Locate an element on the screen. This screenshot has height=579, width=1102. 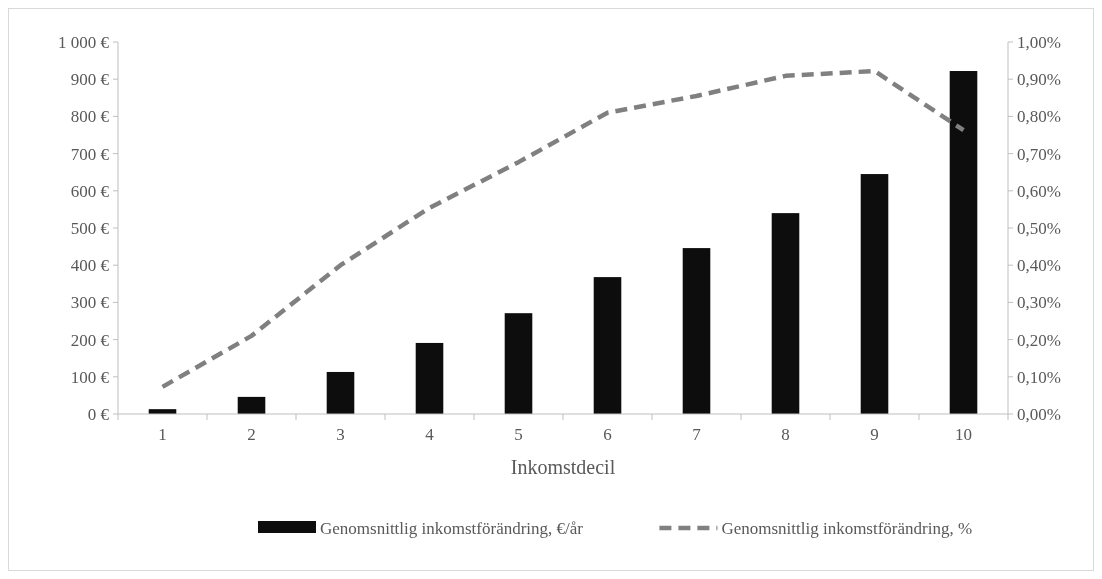
y2-tick-label: 0,00% is located at coordinates (1039, 414).